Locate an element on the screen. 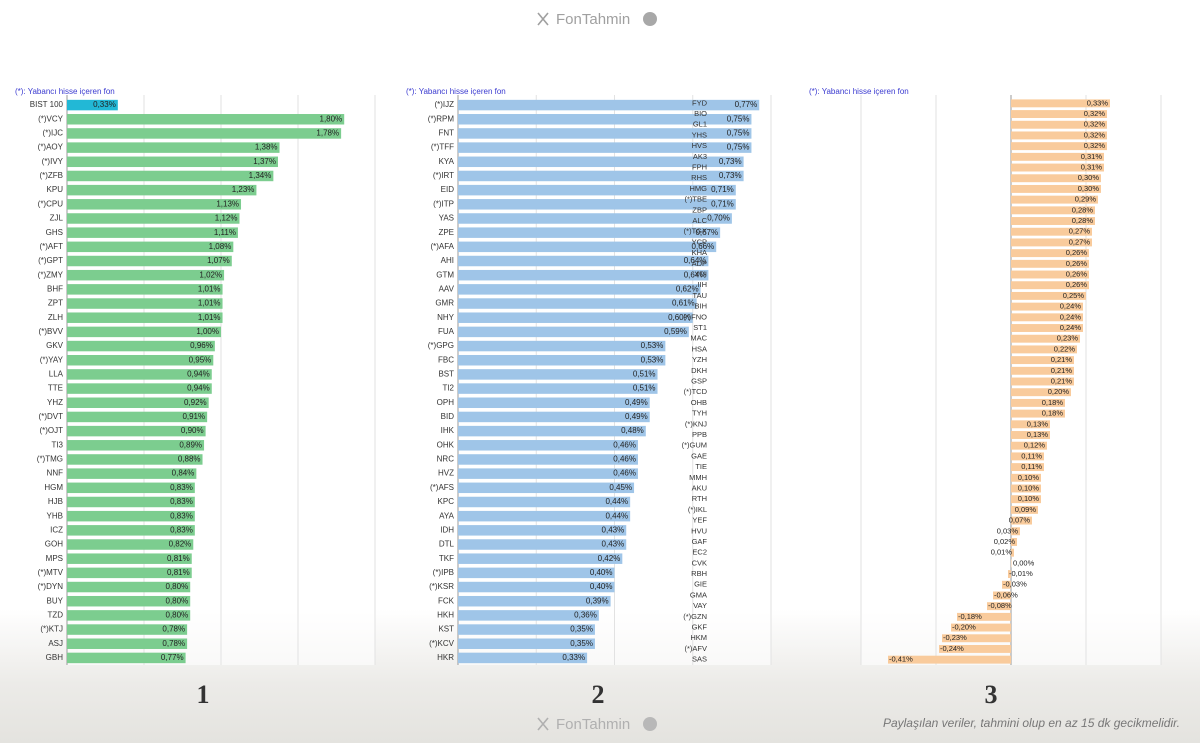  value-label: 0,92% is located at coordinates (195, 402).